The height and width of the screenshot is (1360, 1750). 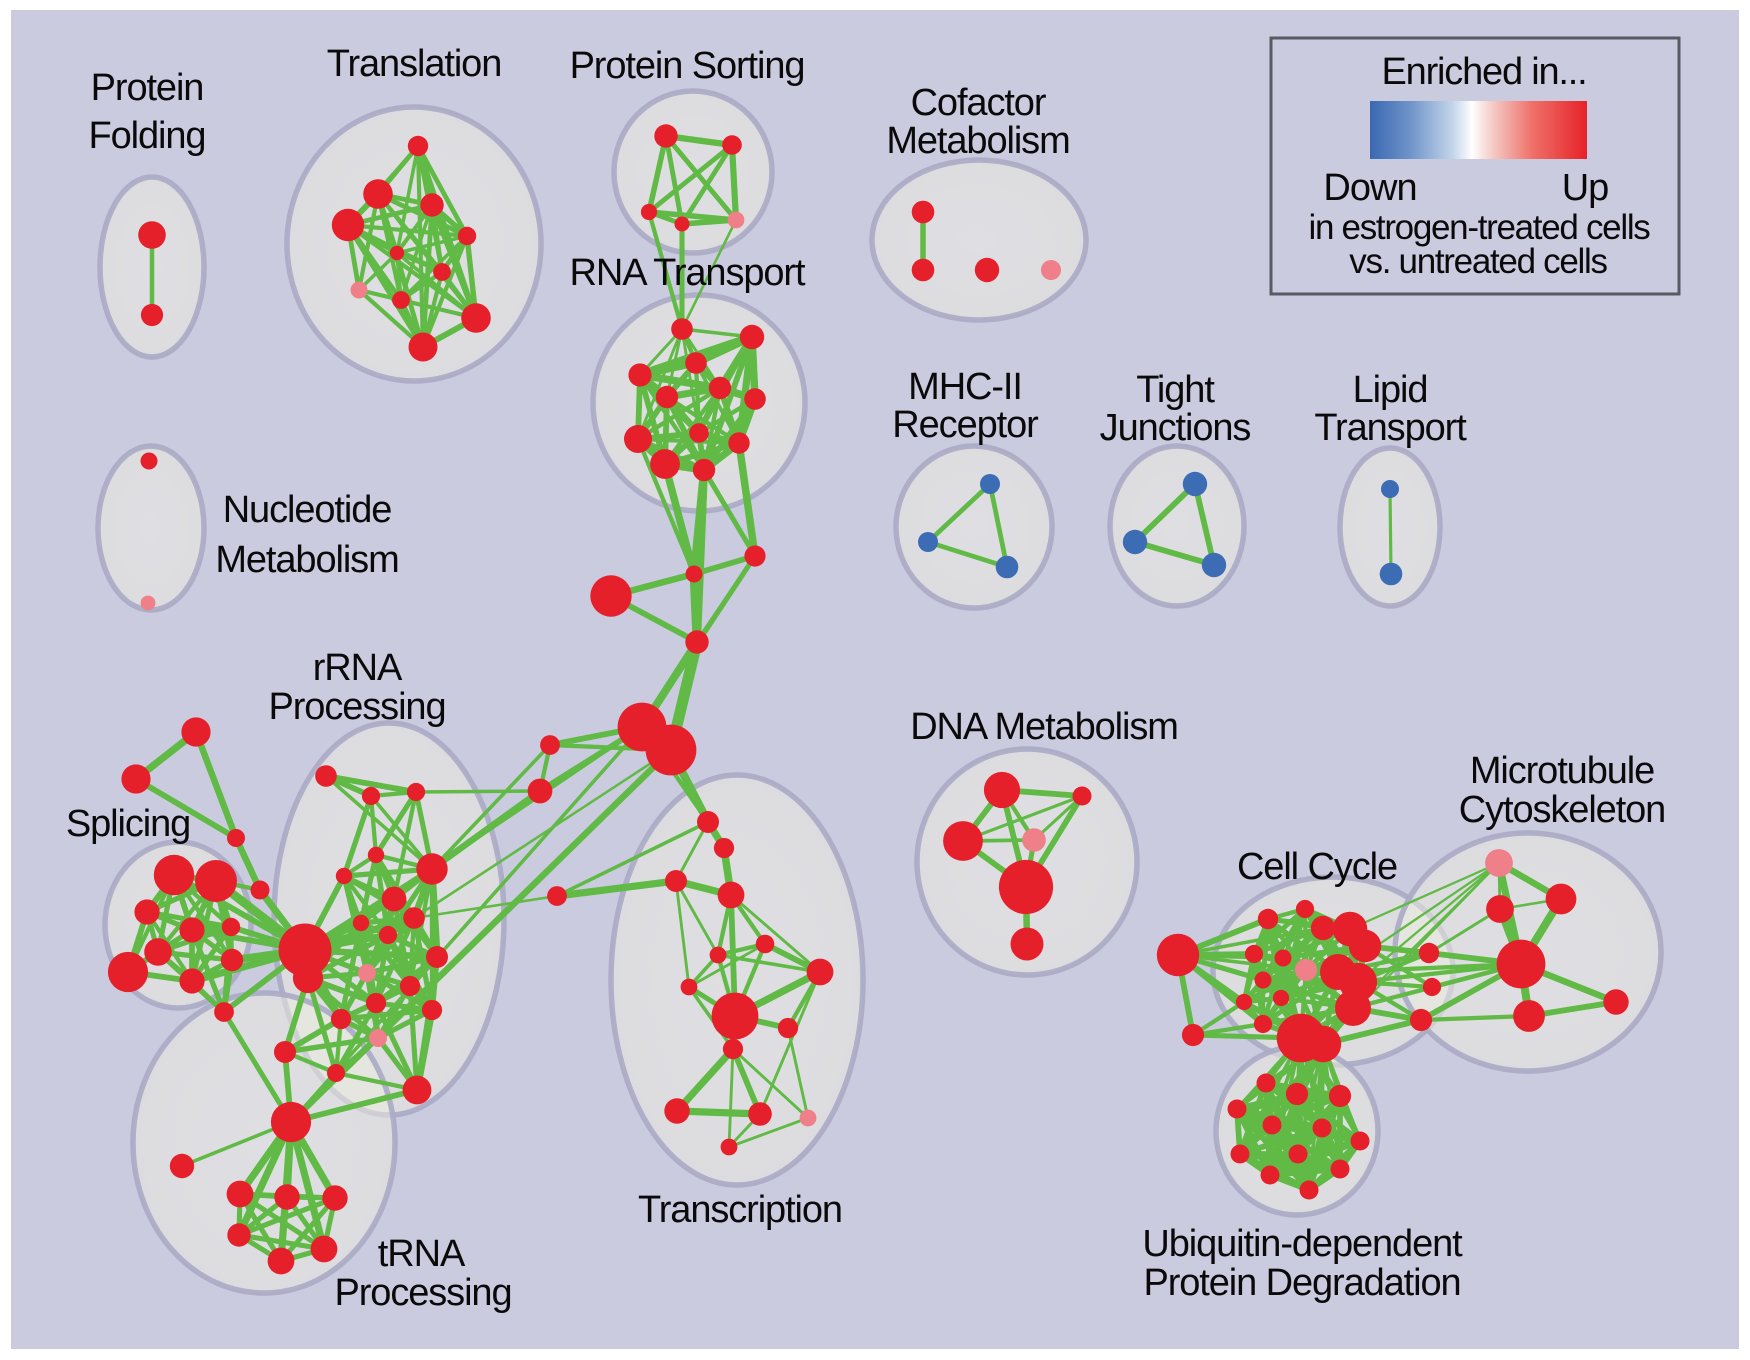 What do you see at coordinates (688, 273) in the screenshot?
I see `svg-text: RNA Transport` at bounding box center [688, 273].